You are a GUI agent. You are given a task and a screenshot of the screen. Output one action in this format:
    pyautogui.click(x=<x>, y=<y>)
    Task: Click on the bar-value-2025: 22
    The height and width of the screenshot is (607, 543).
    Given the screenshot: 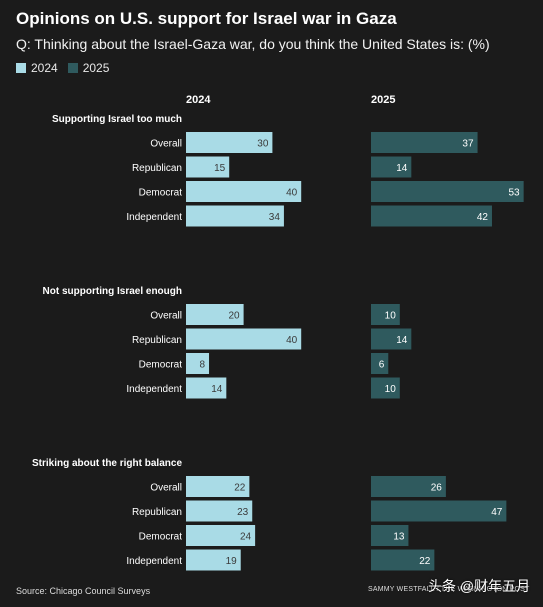 What is the action you would take?
    pyautogui.click(x=425, y=561)
    